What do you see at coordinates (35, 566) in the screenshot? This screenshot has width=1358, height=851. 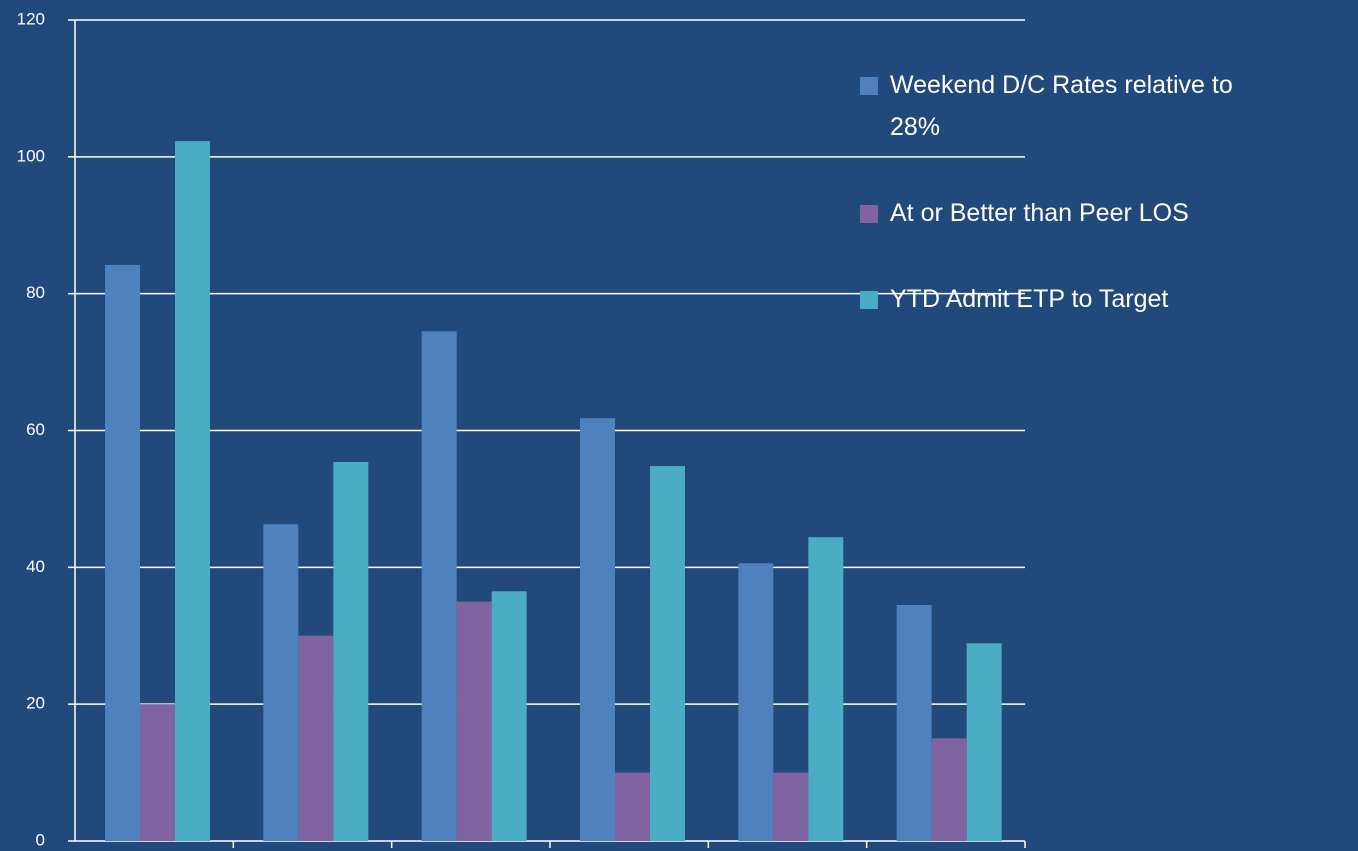 I see `y-tick-label: 40` at bounding box center [35, 566].